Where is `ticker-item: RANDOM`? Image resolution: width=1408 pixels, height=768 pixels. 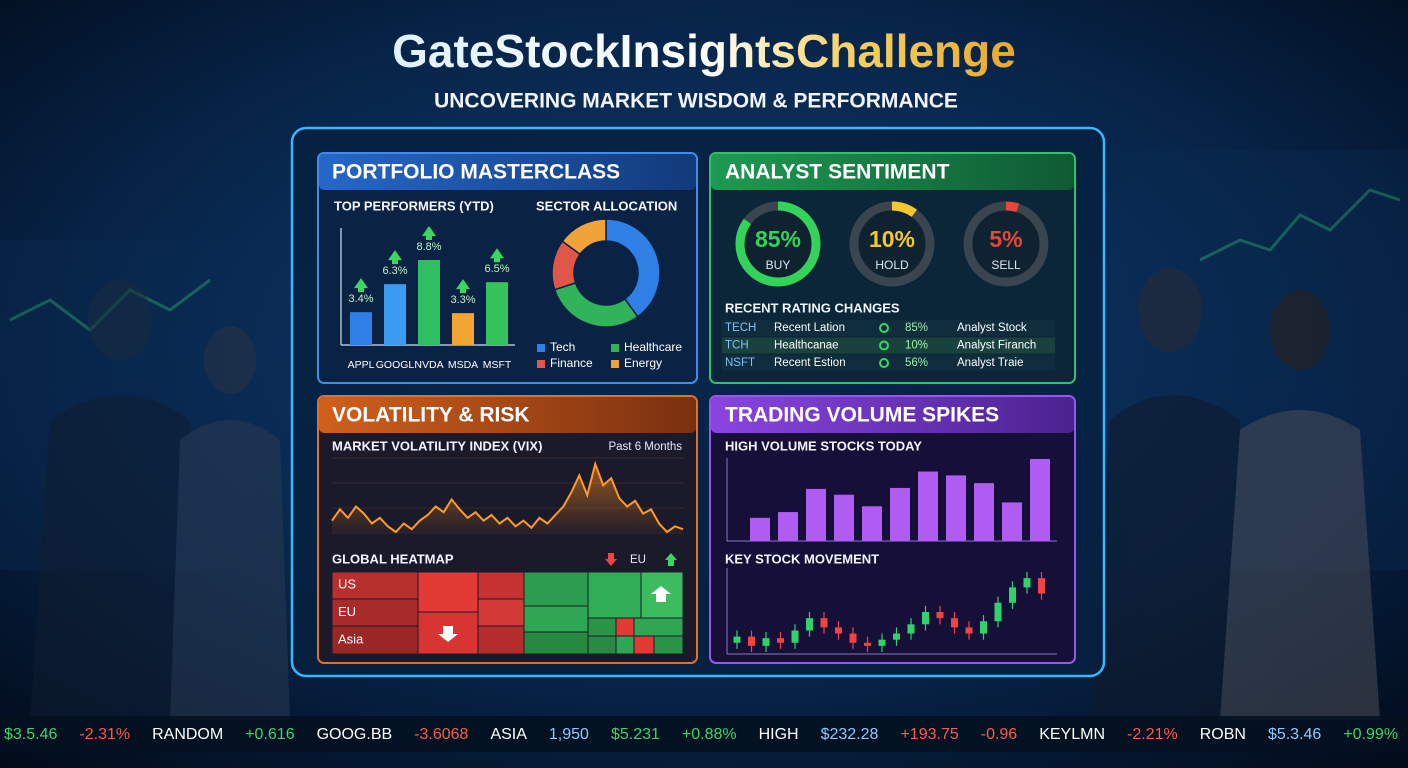 ticker-item: RANDOM is located at coordinates (187, 734).